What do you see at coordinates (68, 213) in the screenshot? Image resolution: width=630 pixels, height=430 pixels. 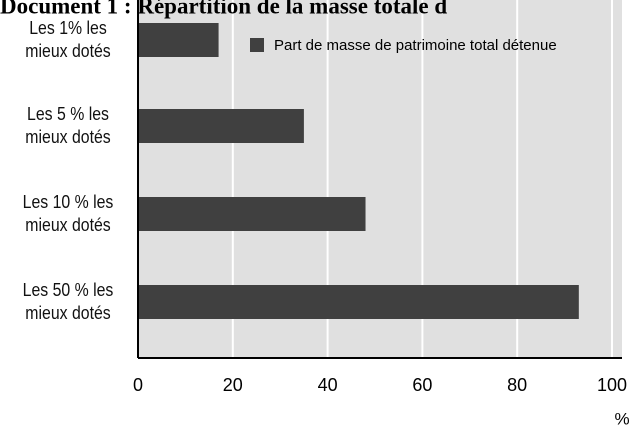 I see `y-tick-label: Les 10 % les mieux dotés` at bounding box center [68, 213].